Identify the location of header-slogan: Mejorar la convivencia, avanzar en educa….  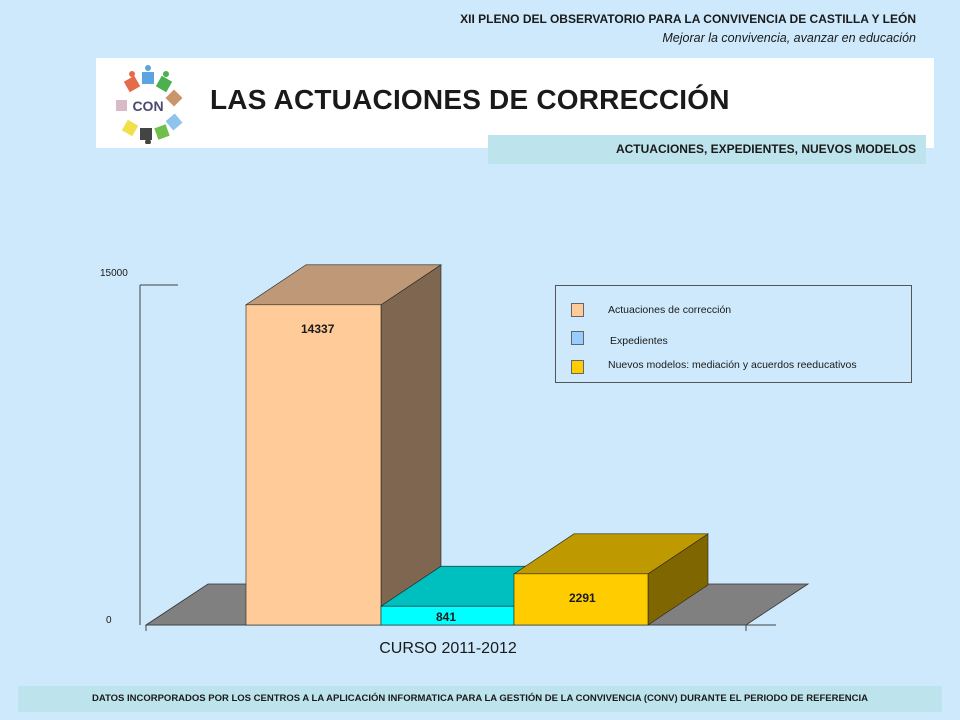
(789, 38).